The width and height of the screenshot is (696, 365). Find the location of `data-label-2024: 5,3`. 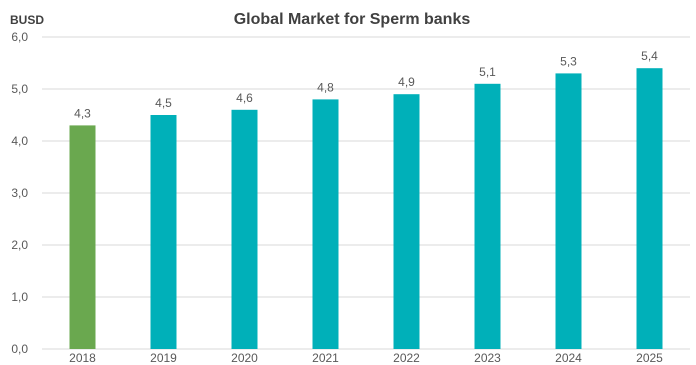

data-label-2024: 5,3 is located at coordinates (568, 61).